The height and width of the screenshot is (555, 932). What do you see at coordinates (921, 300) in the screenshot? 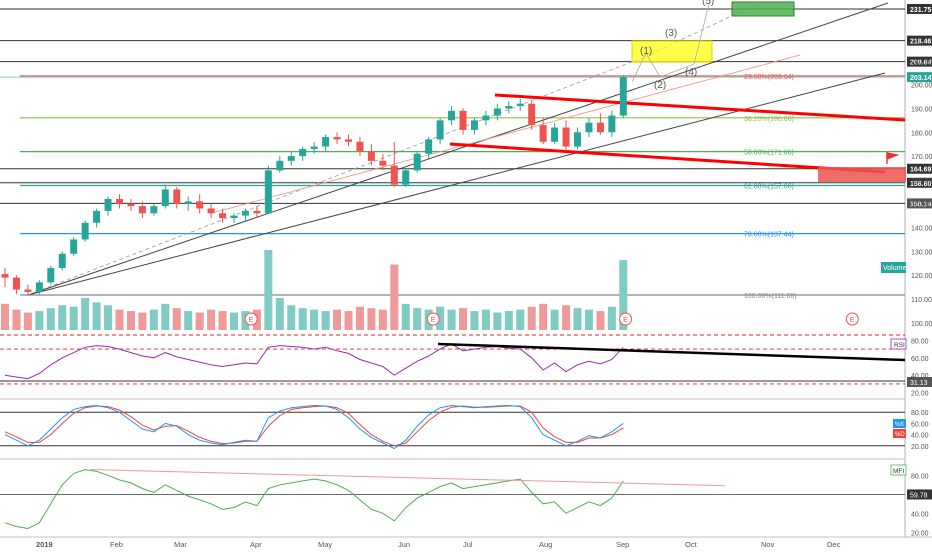
I see `price-tick-label: 110.00` at bounding box center [921, 300].